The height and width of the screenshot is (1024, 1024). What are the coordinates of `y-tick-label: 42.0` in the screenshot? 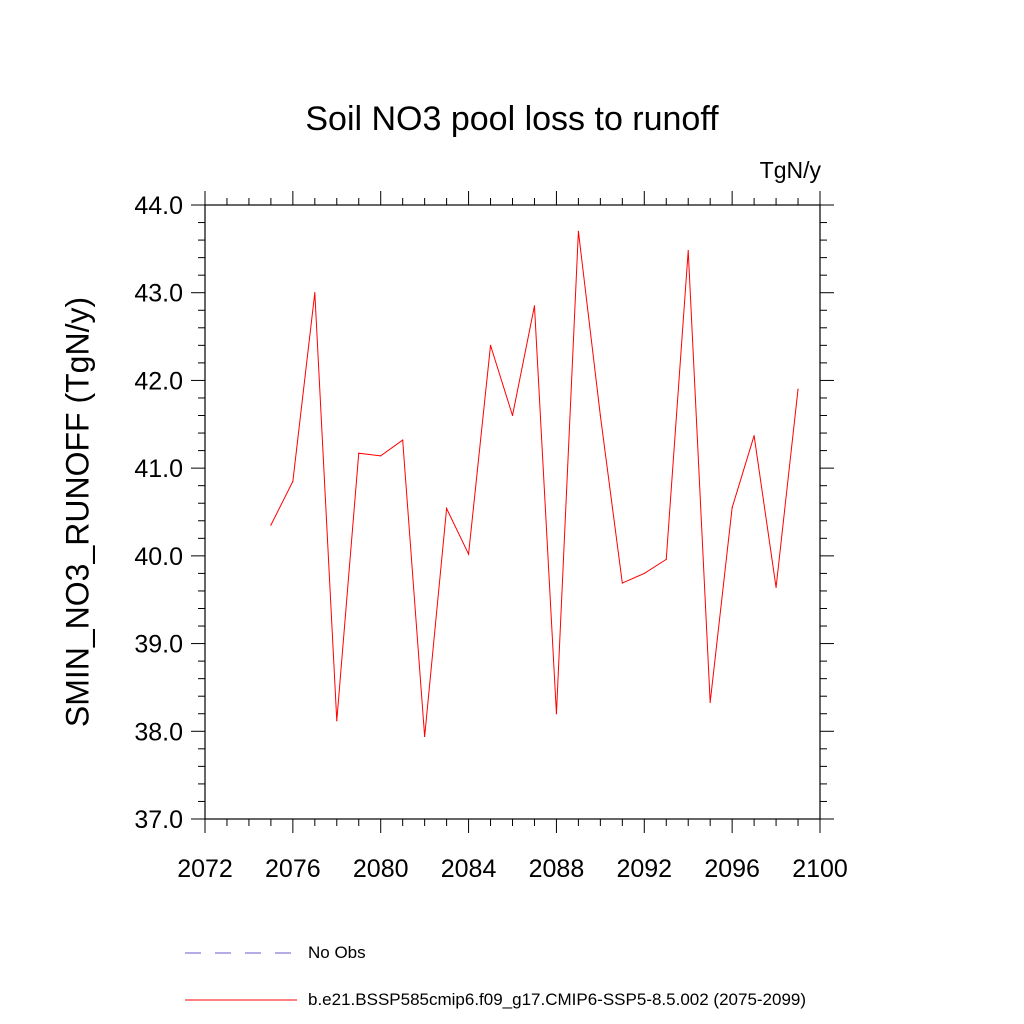 It's located at (158, 381).